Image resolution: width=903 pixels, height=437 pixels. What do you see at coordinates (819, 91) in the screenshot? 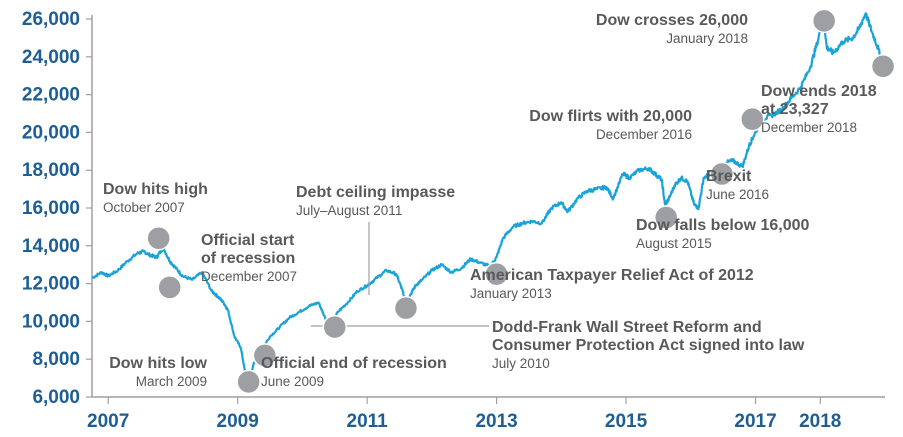
I see `annotation-title: Dow ends 2018` at bounding box center [819, 91].